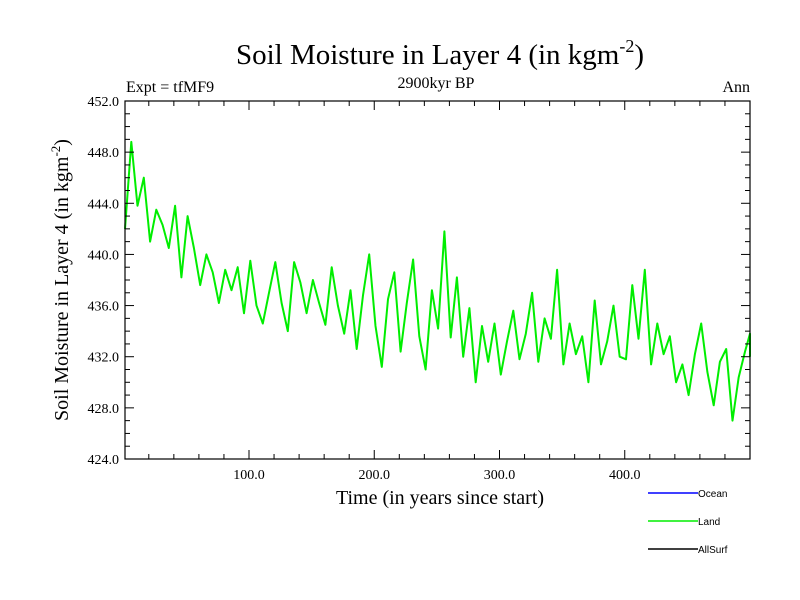 This screenshot has height=600, width=800. What do you see at coordinates (60, 280) in the screenshot?
I see `y-axis-label: Soil Moisture in Layer 4 (in kgm-2)` at bounding box center [60, 280].